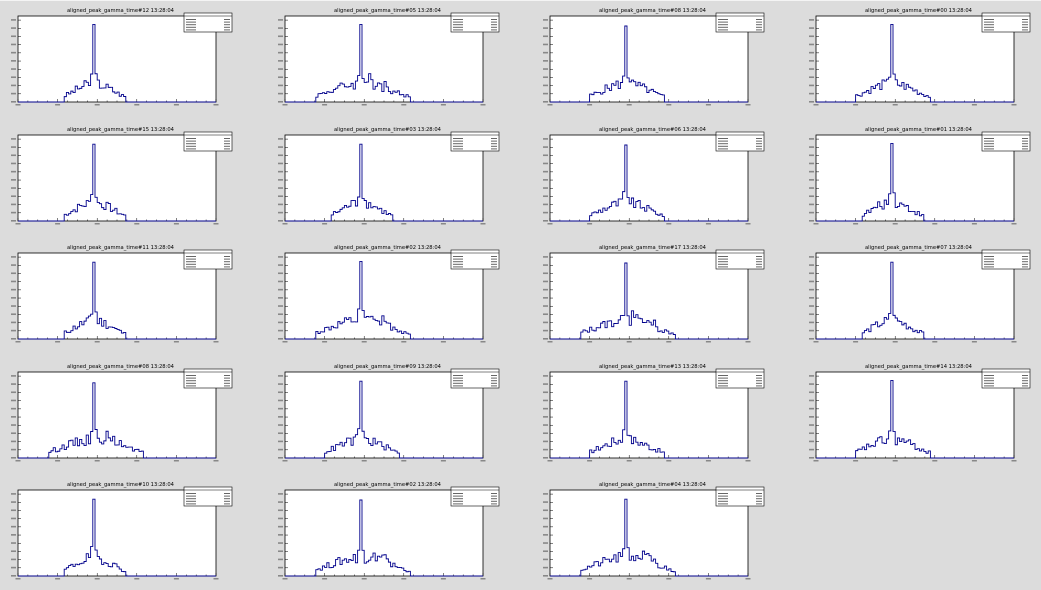 Image resolution: width=1041 pixels, height=590 pixels. Describe the element at coordinates (919, 130) in the screenshot. I see `panel-title: aligned_peak_gamma_time#01 13:28:04` at that location.